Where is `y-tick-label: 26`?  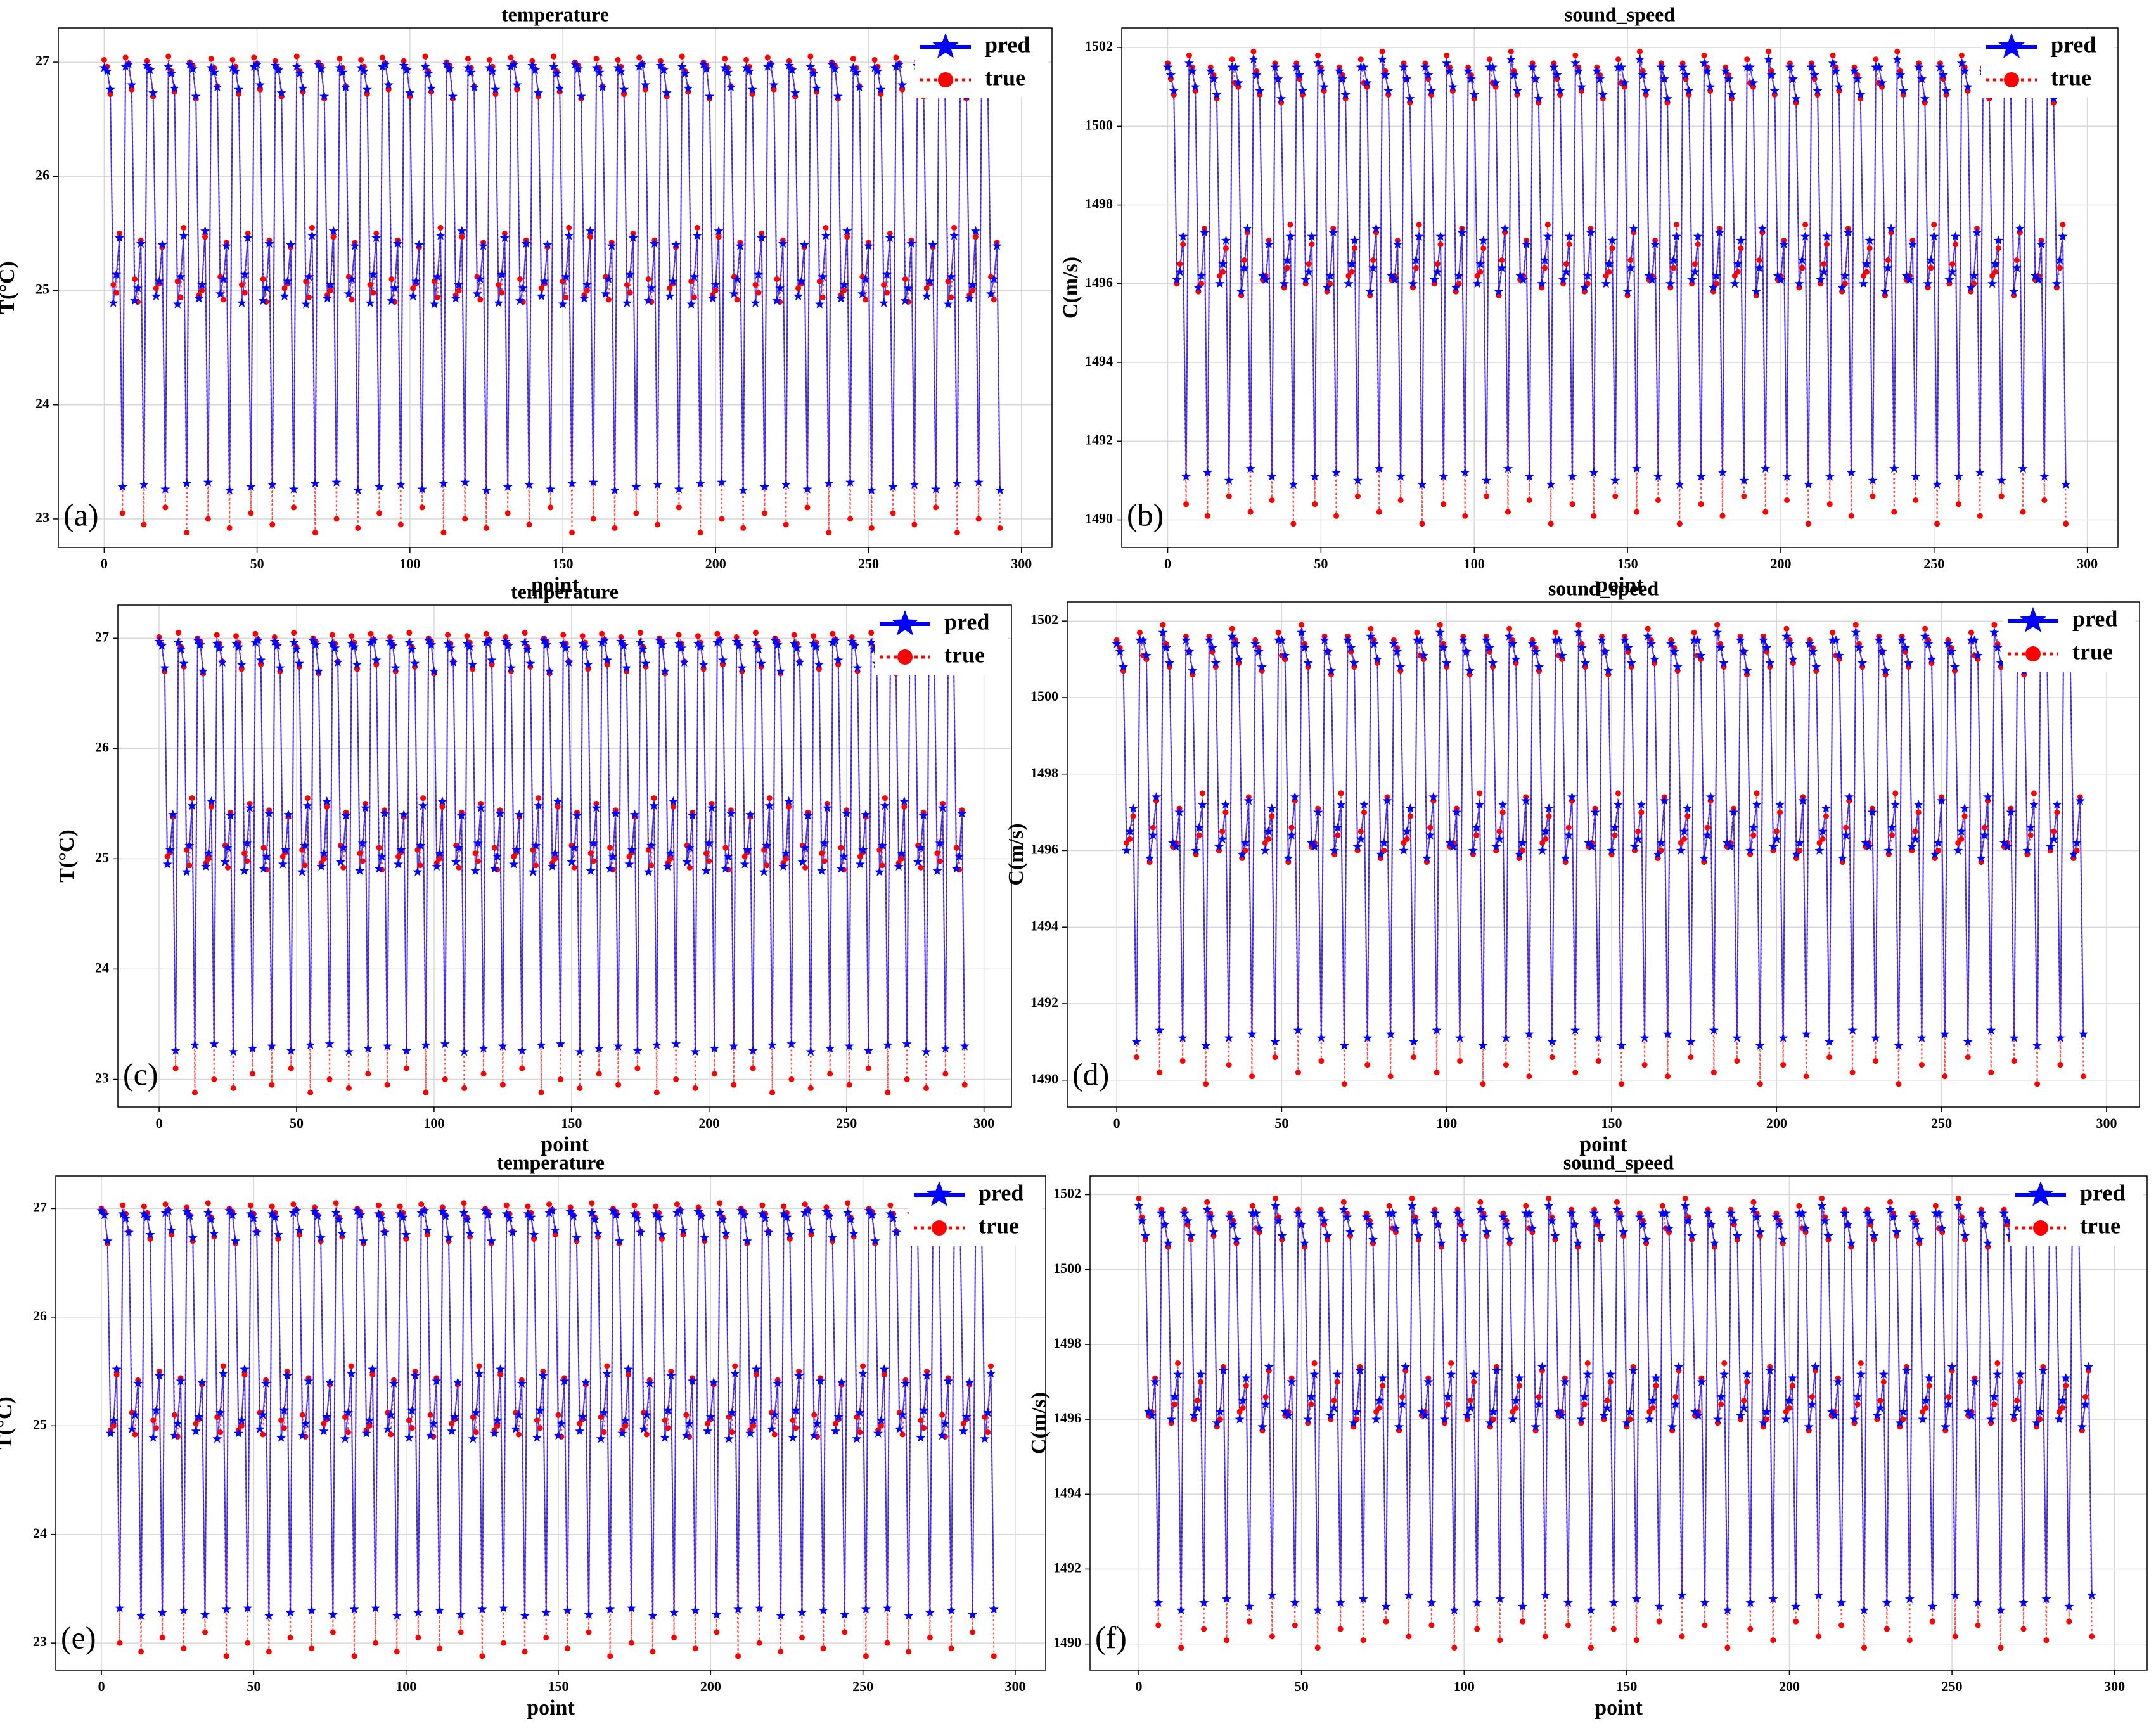
y-tick-label: 26 is located at coordinates (40, 1316).